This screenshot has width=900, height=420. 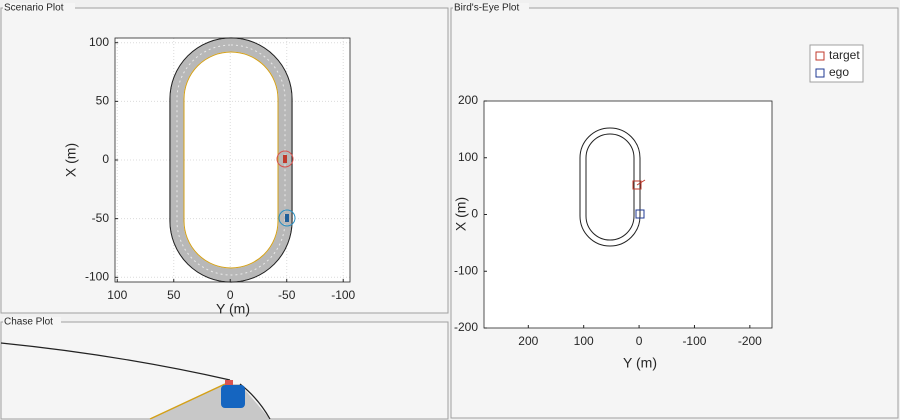 What do you see at coordinates (528, 341) in the screenshot?
I see `x-tick-label: 200` at bounding box center [528, 341].